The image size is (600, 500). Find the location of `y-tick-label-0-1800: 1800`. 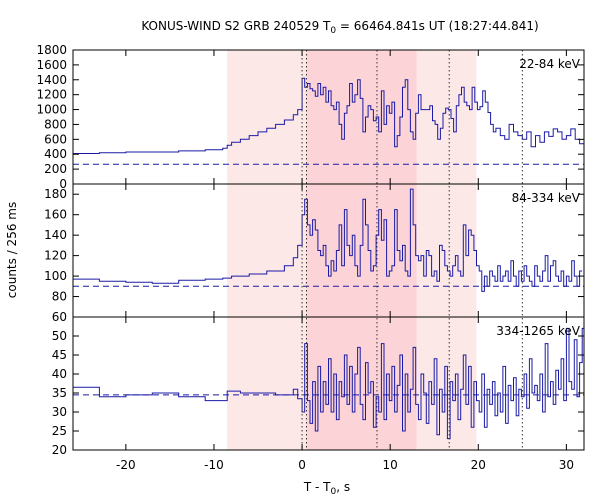

y-tick-label-0-1800: 1800 is located at coordinates (51, 50).